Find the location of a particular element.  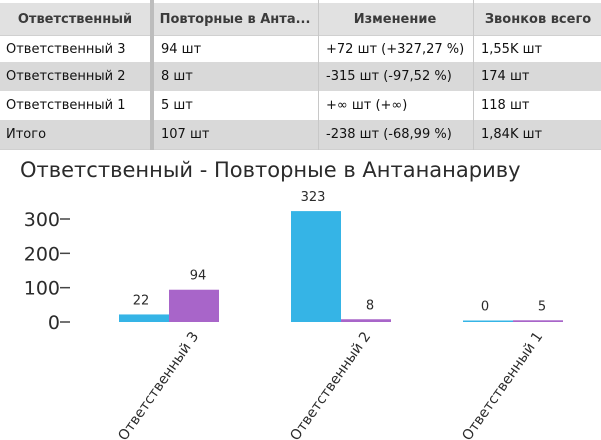

y-tick-label: 0 is located at coordinates (54, 323).